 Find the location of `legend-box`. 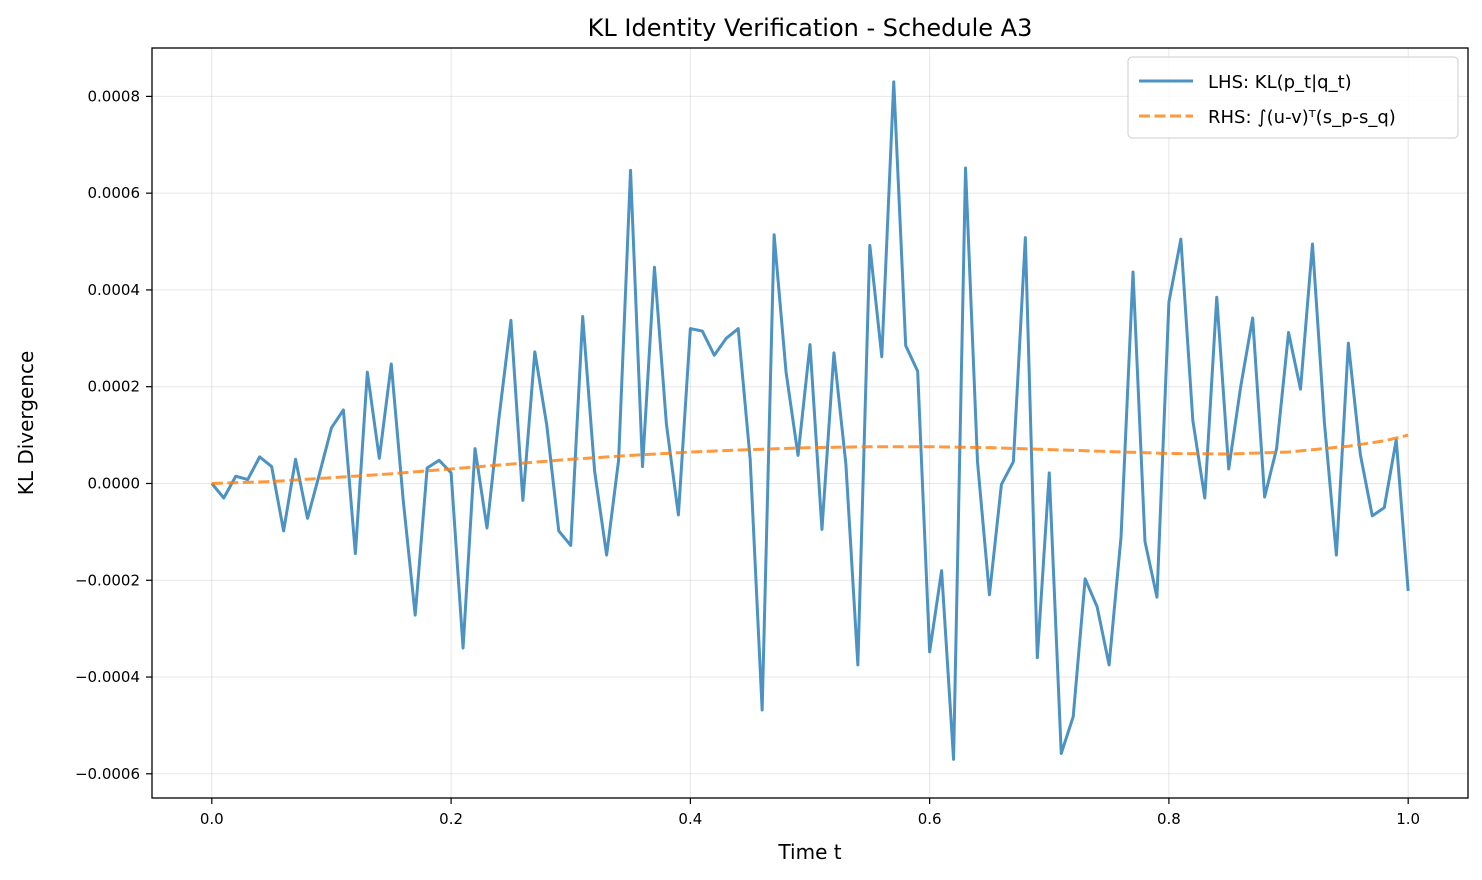

legend-box is located at coordinates (1293, 97).